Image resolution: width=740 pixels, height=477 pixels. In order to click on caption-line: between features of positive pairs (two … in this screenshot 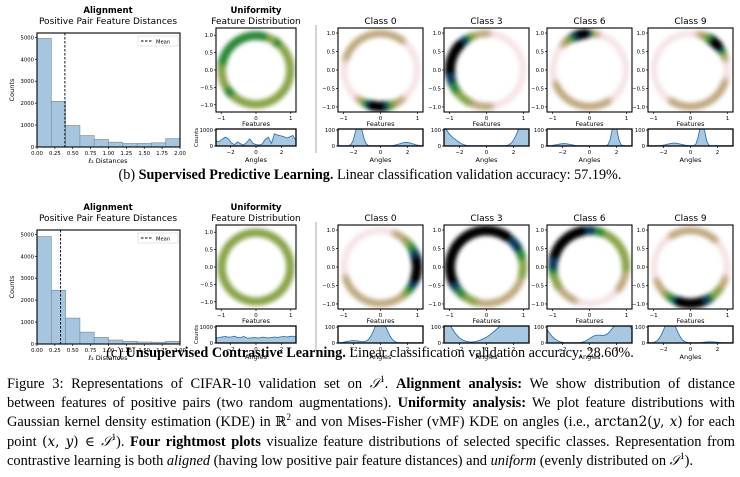, I will do `click(371, 403)`.